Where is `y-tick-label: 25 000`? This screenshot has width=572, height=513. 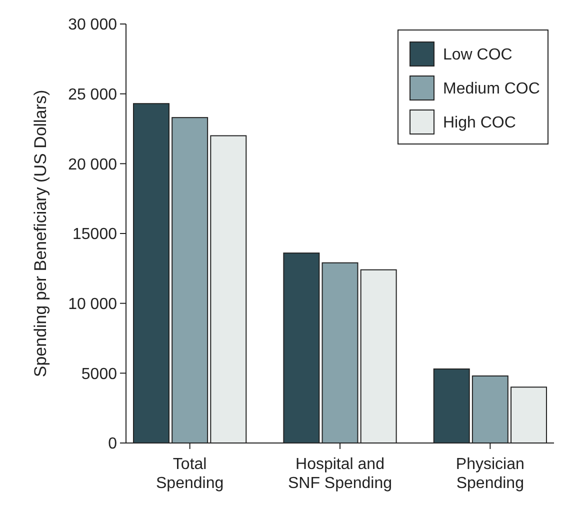
y-tick-label: 25 000 is located at coordinates (93, 95).